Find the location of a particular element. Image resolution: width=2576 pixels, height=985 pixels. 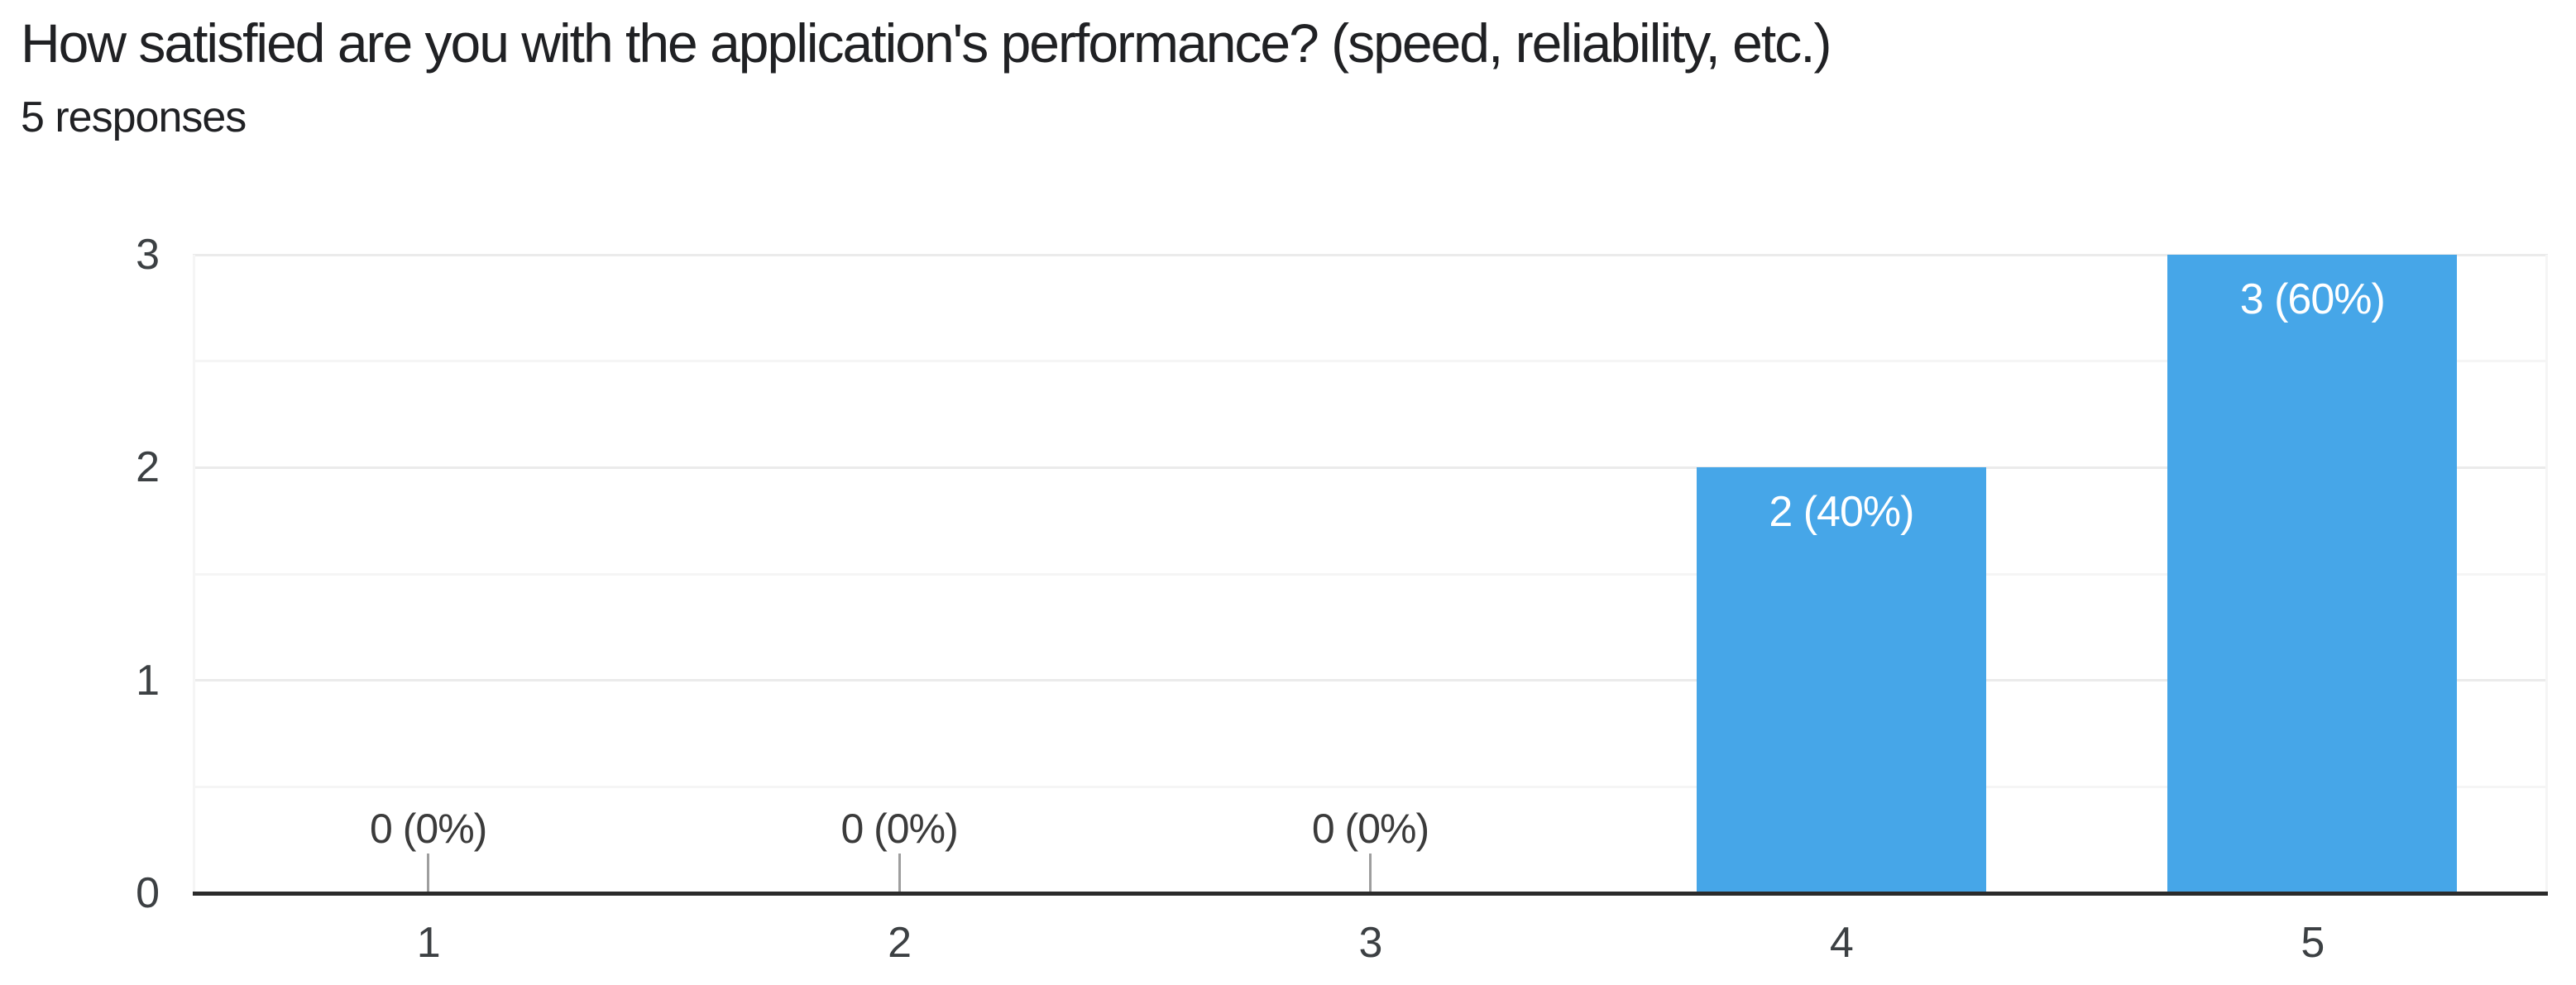

y-axis-tick-label: 0 is located at coordinates (148, 893).